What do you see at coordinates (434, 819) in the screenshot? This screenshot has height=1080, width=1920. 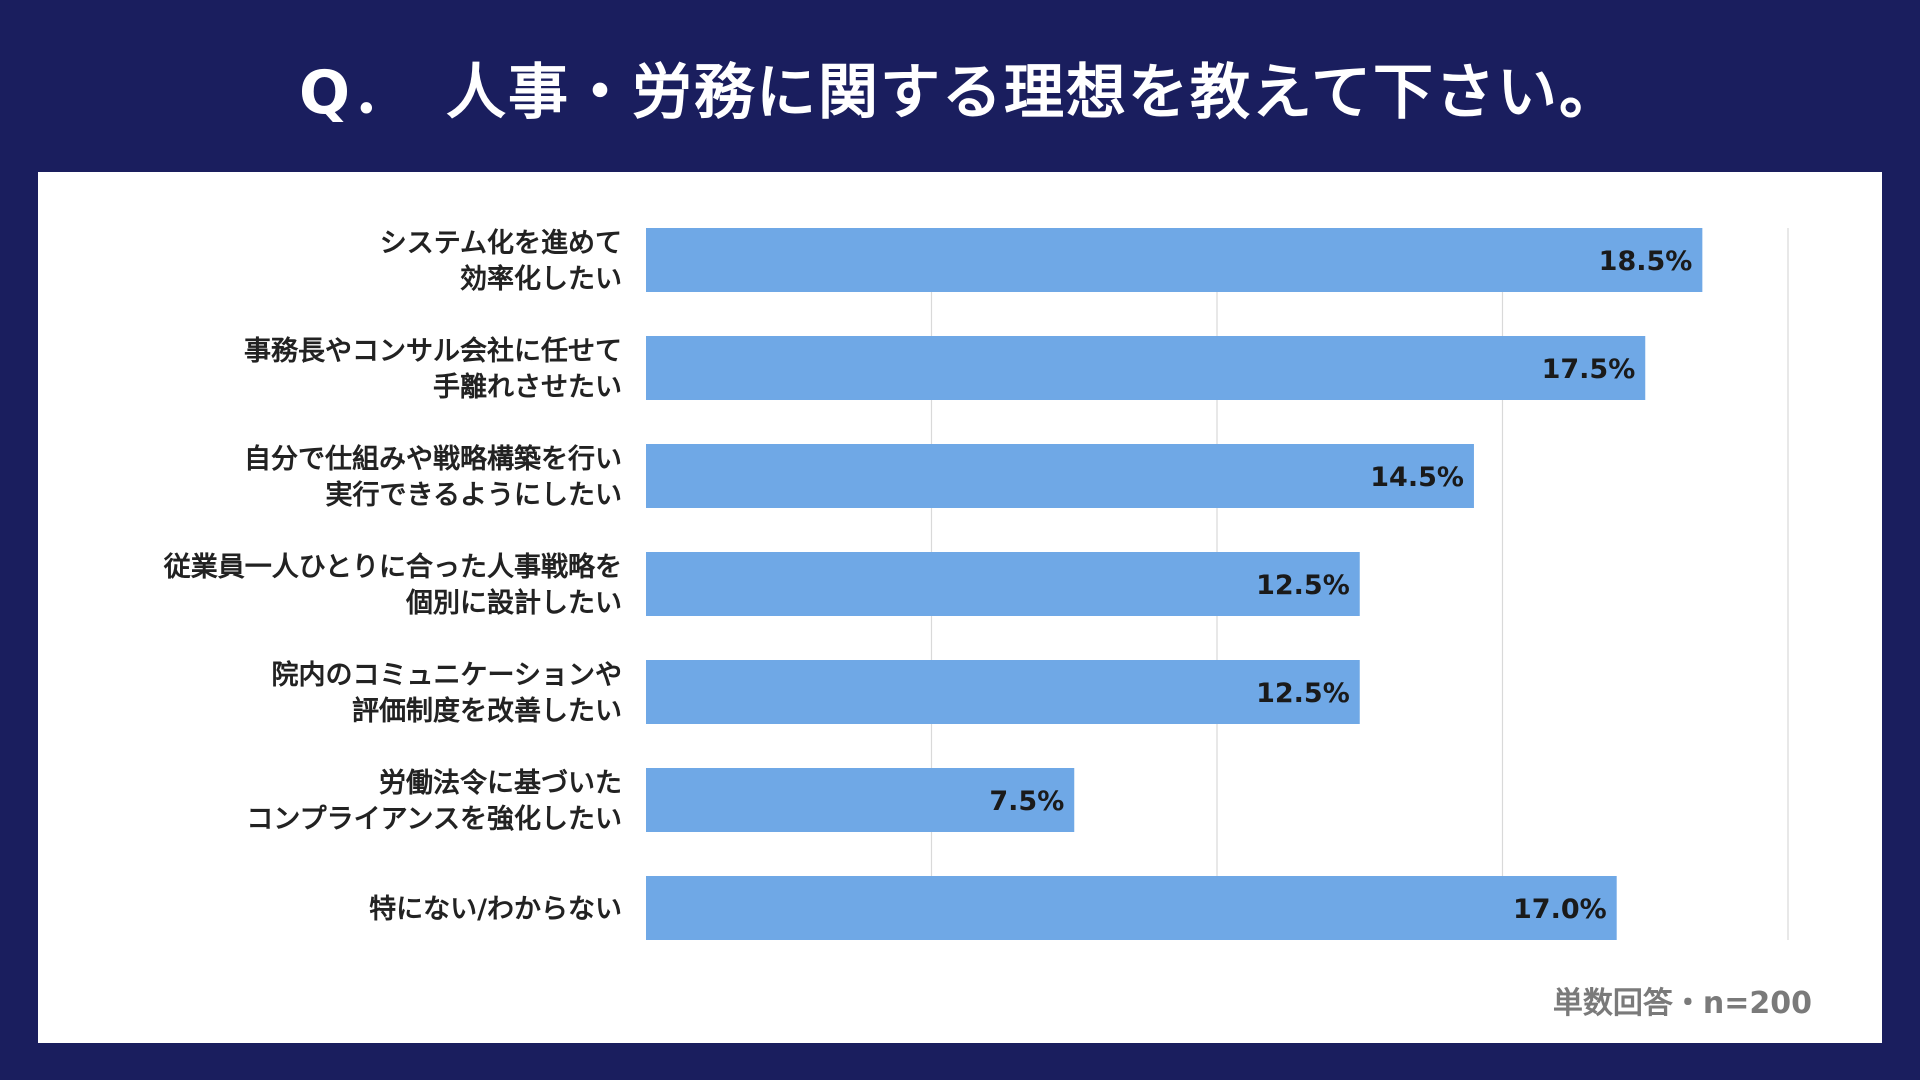 I see `category-label-line: コンプライアンスを強化したい` at bounding box center [434, 819].